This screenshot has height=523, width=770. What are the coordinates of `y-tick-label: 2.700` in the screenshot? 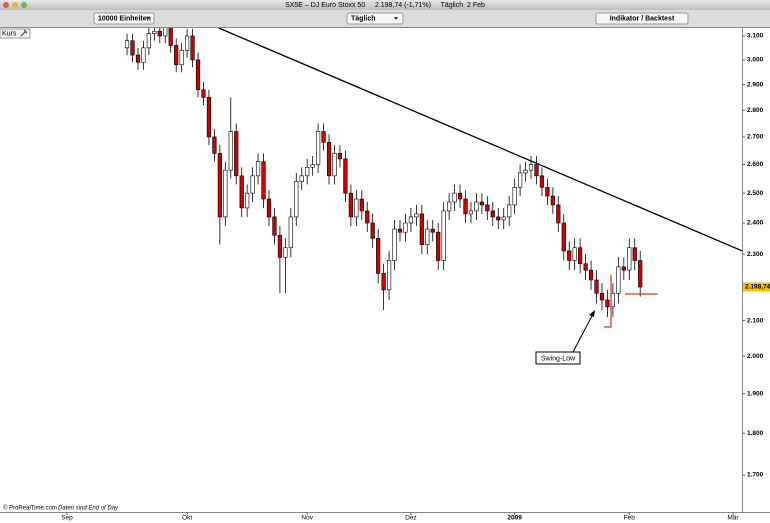 It's located at (755, 137).